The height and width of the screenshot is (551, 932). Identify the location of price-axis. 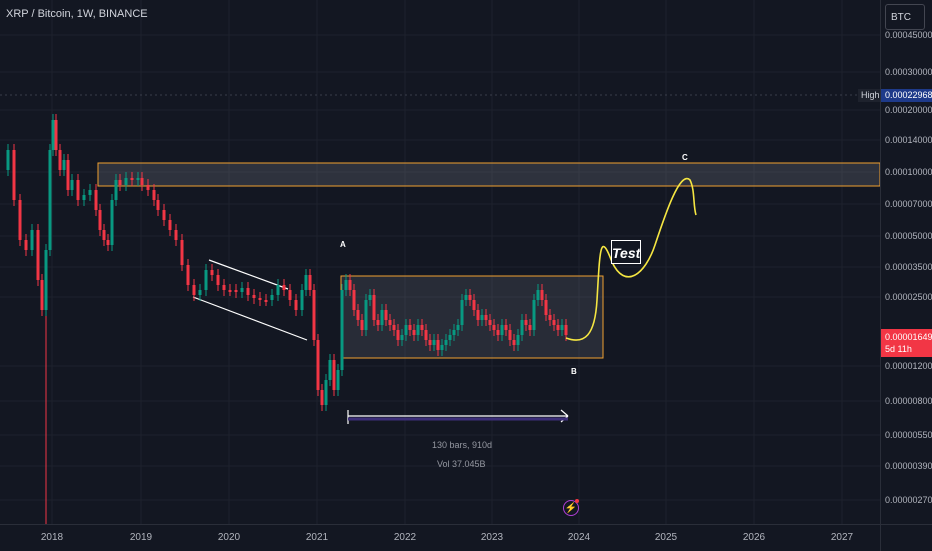
(906, 262).